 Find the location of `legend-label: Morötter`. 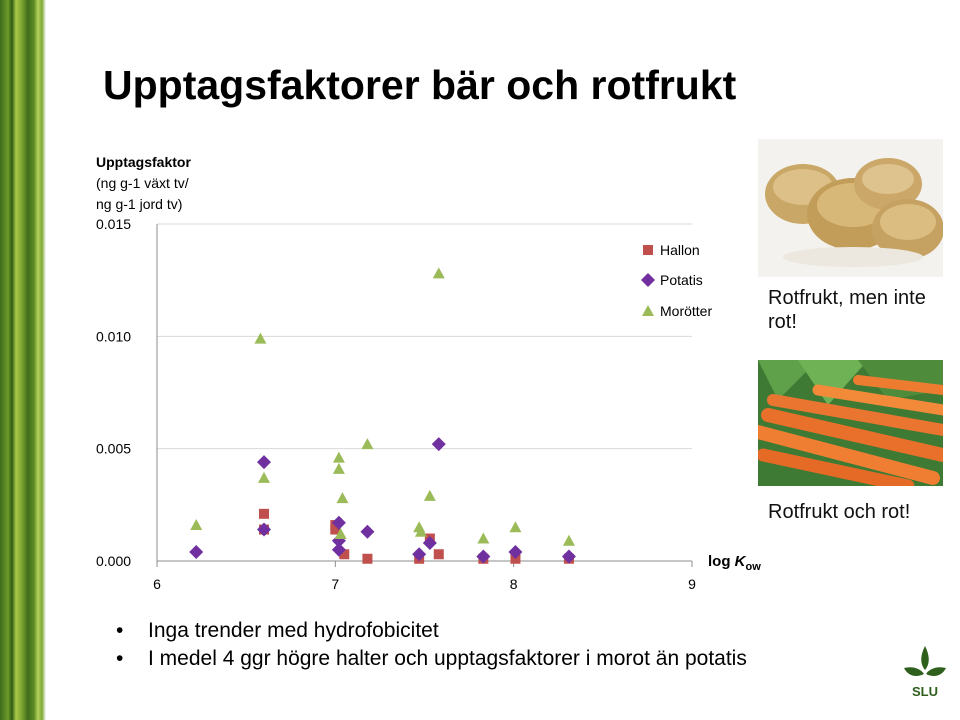

legend-label: Morötter is located at coordinates (686, 311).